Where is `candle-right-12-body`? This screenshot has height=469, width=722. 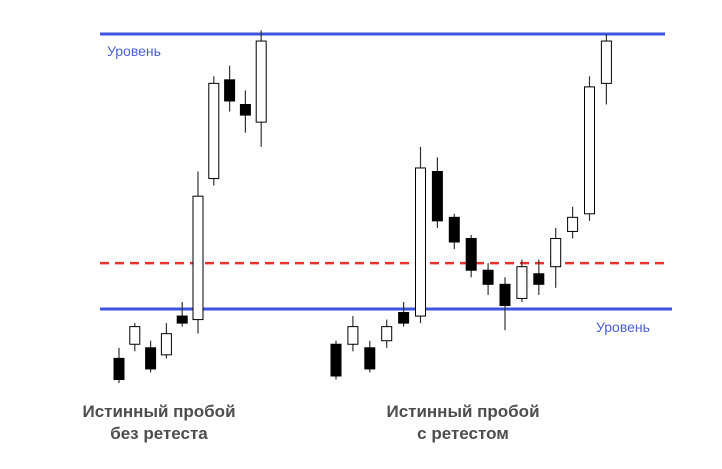 candle-right-12-body is located at coordinates (522, 282).